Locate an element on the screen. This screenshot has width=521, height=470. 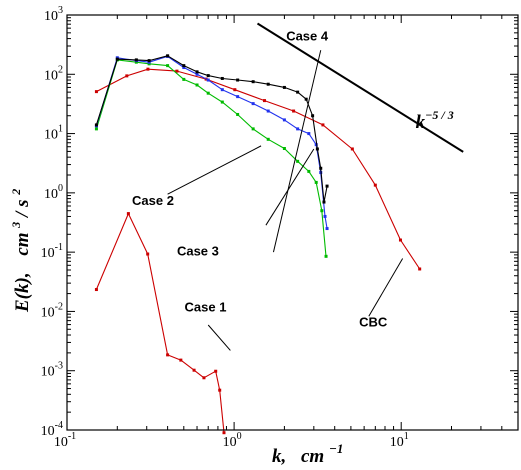
y-tick-label: 10¹ is located at coordinates (53, 133).